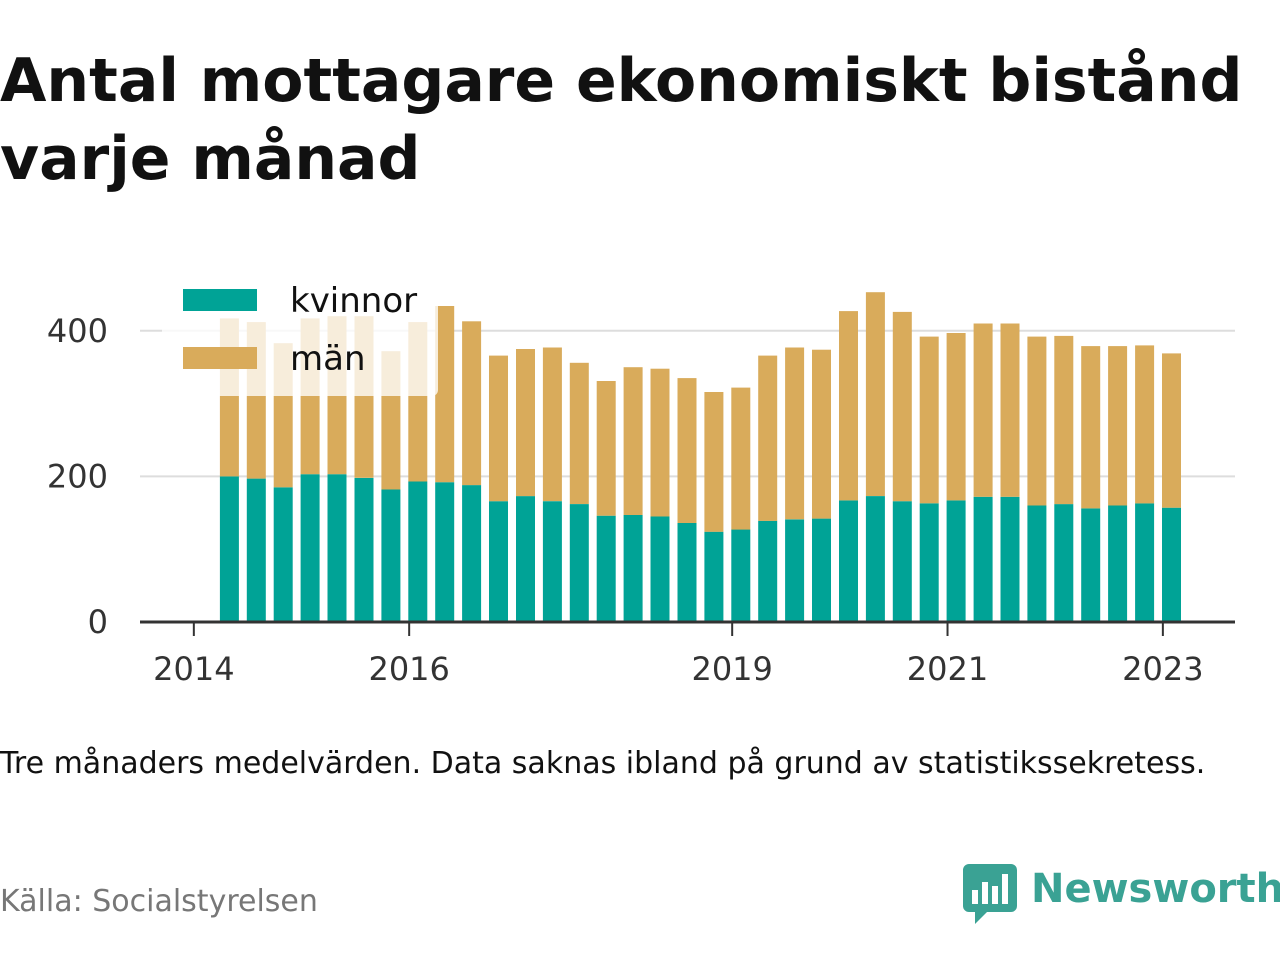  Describe the element at coordinates (77, 476) in the screenshot. I see `y-tick-label: 200` at that location.